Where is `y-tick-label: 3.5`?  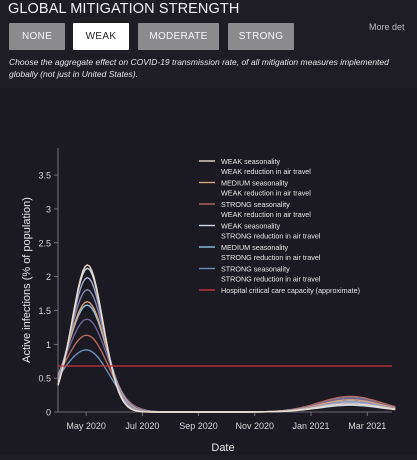 y-tick-label: 3.5 is located at coordinates (44, 176).